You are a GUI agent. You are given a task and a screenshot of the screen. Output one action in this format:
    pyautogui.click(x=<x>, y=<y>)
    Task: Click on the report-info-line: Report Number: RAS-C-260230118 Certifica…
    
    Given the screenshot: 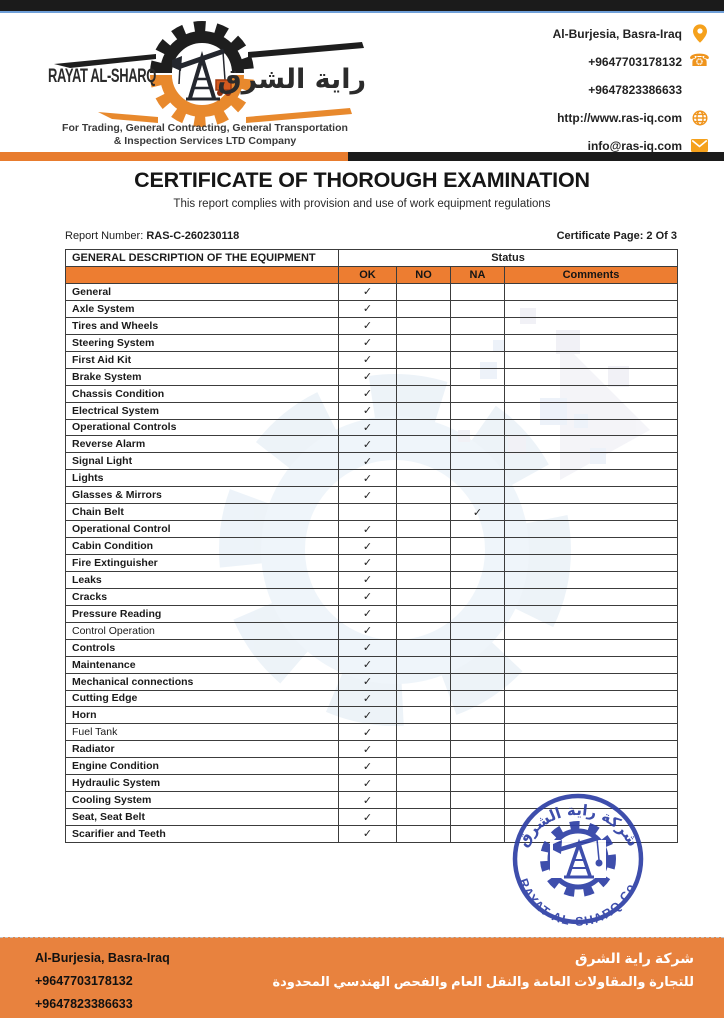 What is the action you would take?
    pyautogui.click(x=371, y=236)
    